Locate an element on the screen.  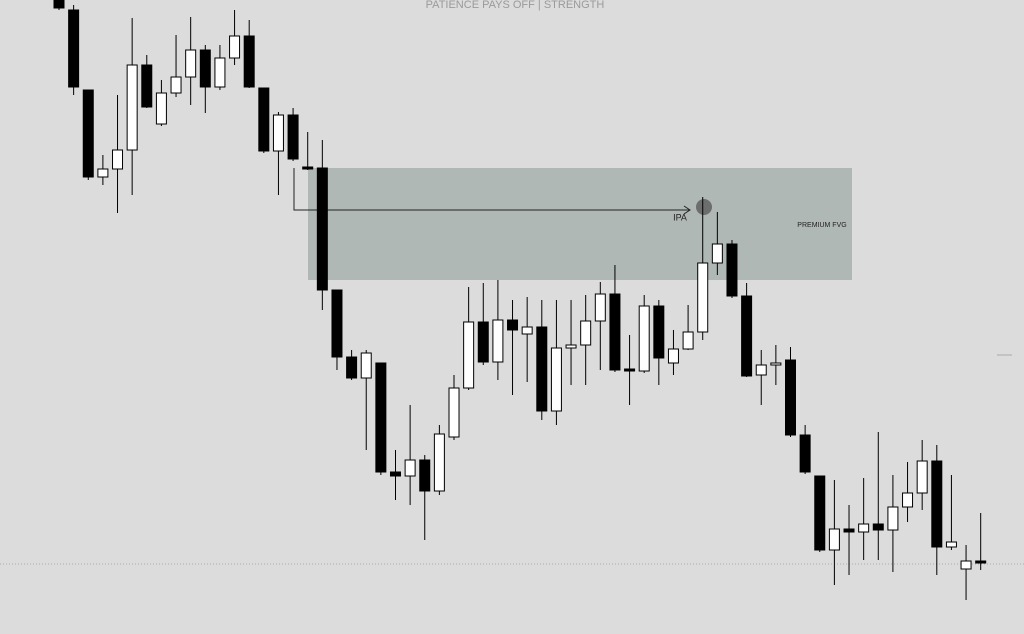
fvg-zone is located at coordinates (580, 224).